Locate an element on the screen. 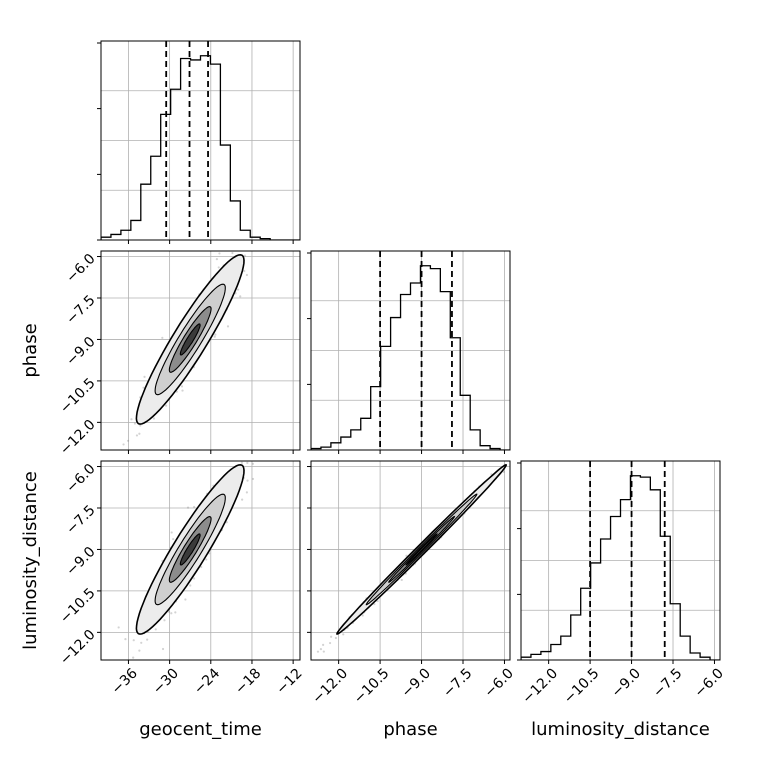  hist-panel-luminosity_distance is located at coordinates (619, 562).